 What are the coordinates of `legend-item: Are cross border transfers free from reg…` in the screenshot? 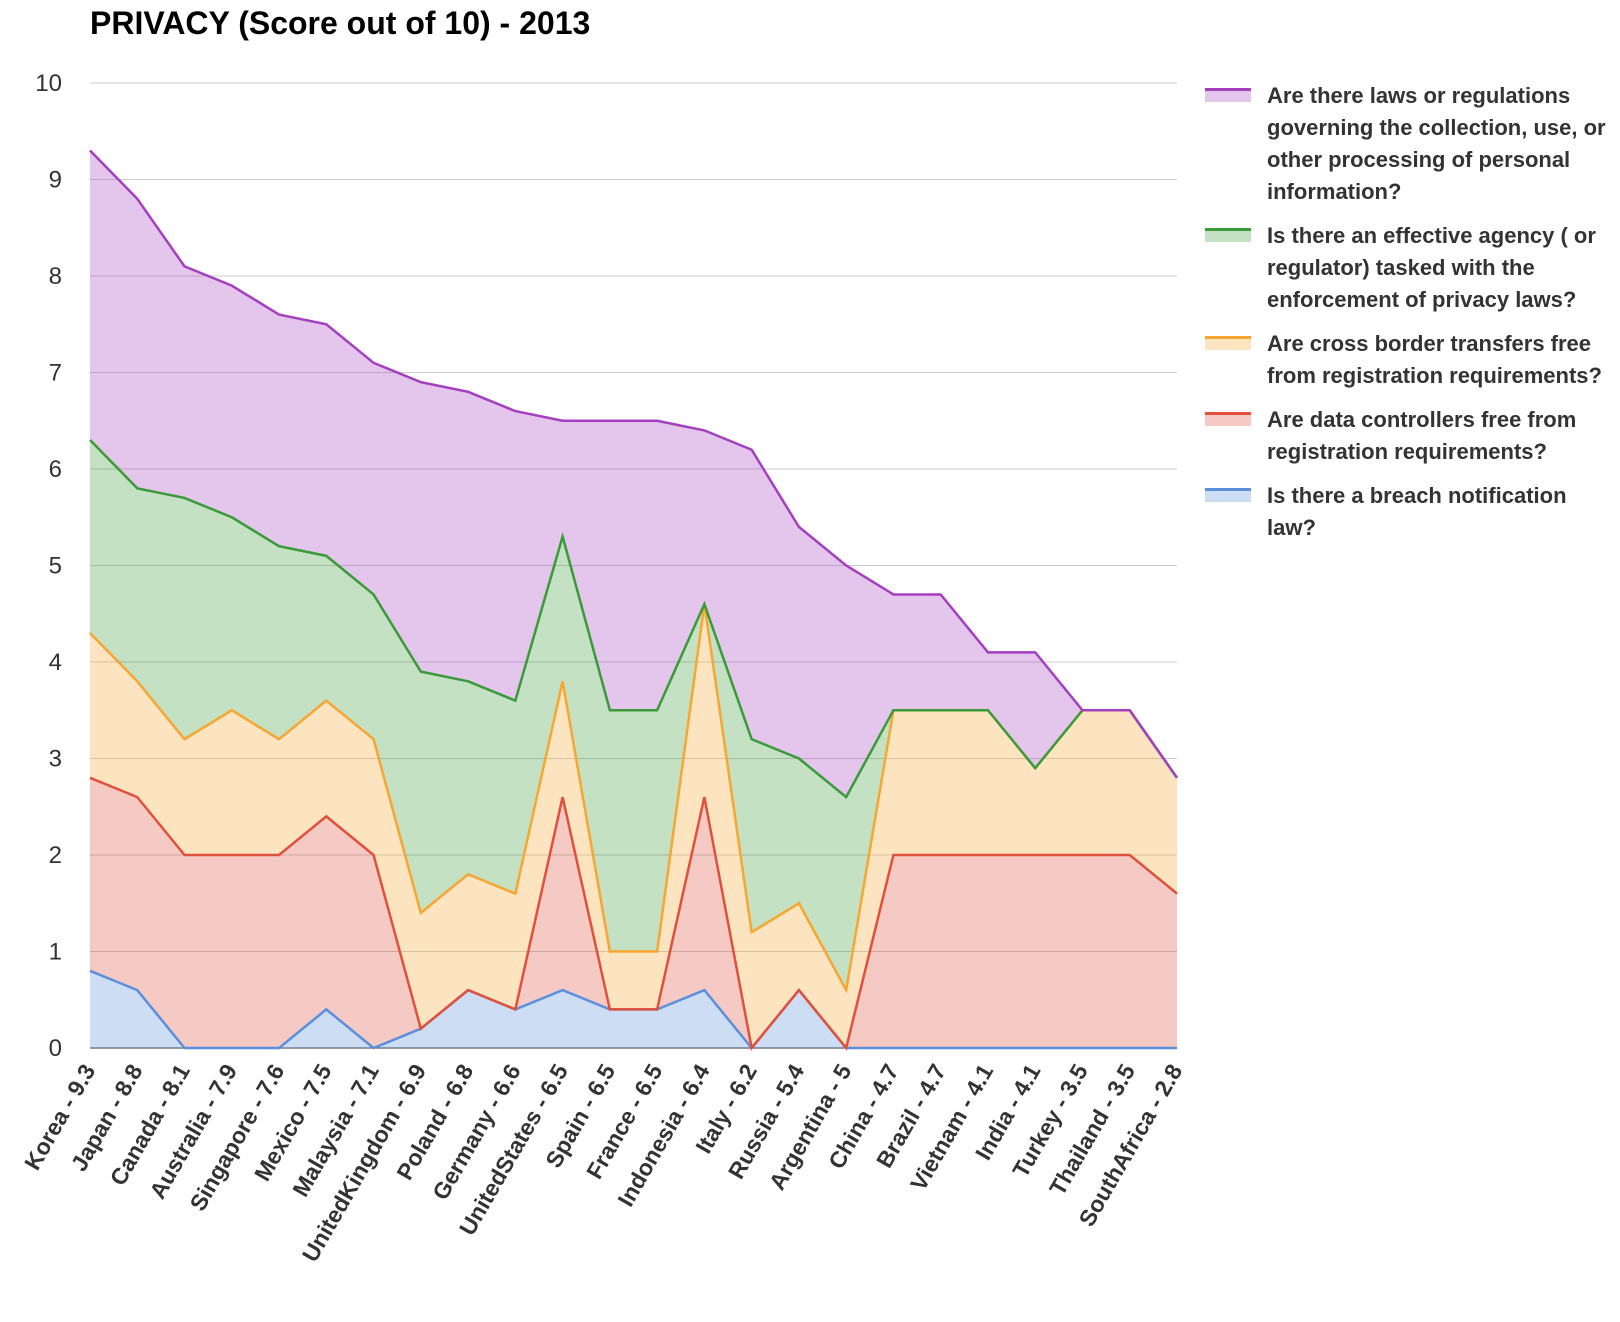 It's located at (1410, 360).